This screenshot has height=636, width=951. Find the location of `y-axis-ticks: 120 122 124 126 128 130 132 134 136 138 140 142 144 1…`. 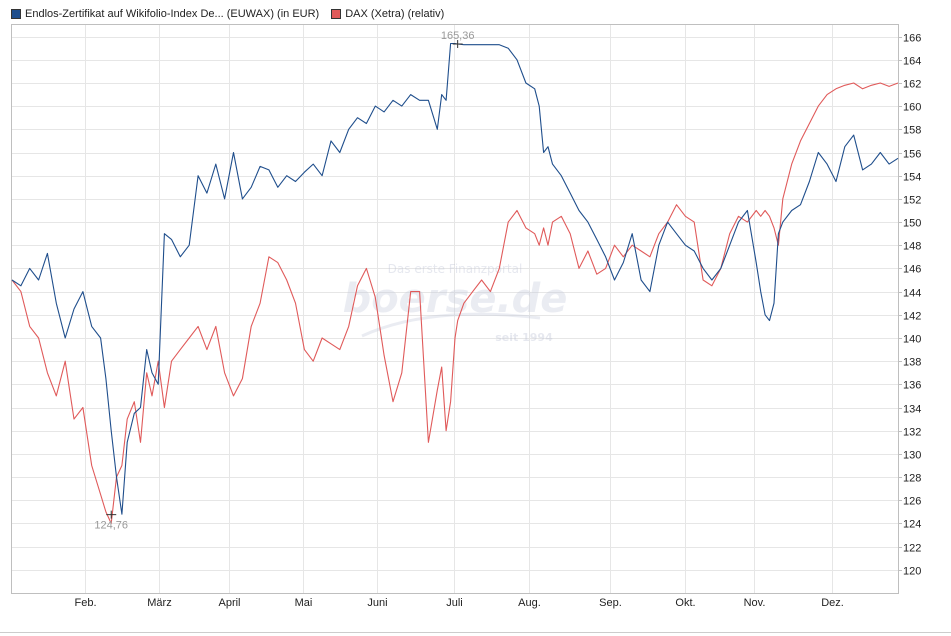

y-axis-ticks: 120 122 124 126 128 130 132 134 136 138 140 142 144 1… is located at coordinates (909, 305).